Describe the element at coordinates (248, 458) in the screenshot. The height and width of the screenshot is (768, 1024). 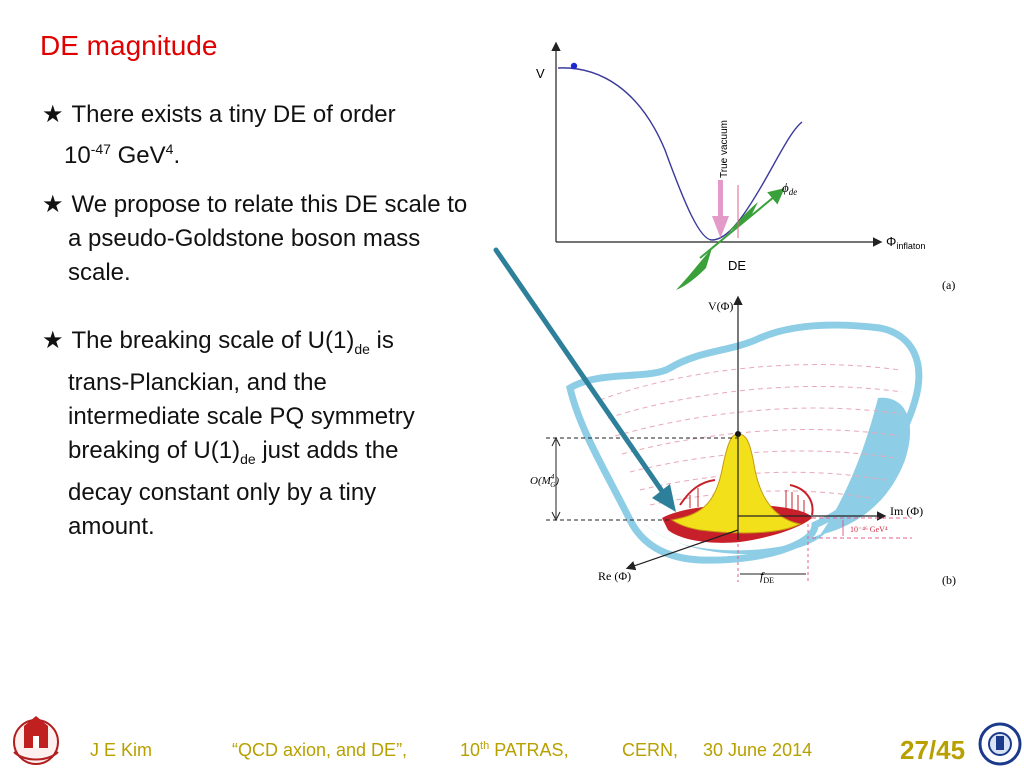
I see `bullet-3-subscript-2: de` at that location.